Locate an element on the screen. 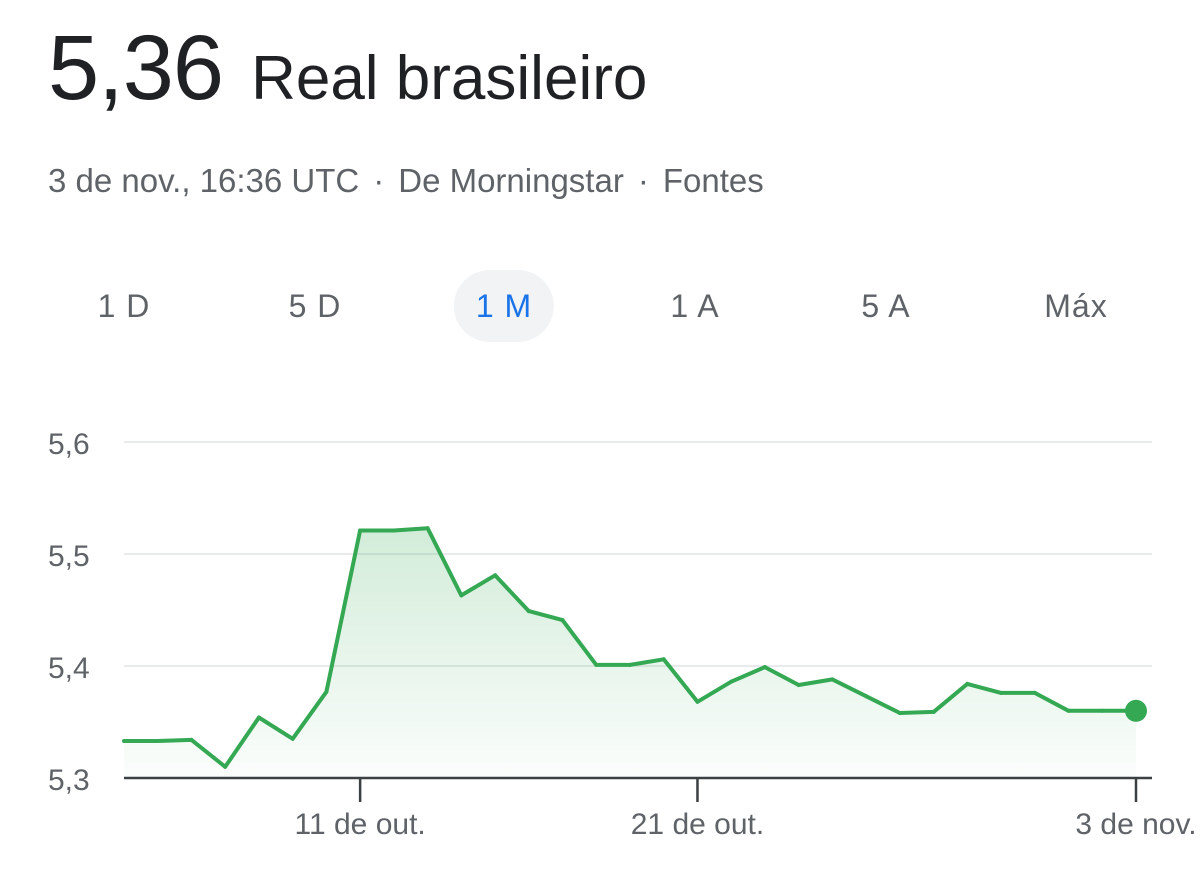 The image size is (1200, 874). x-tick-label: 21 de out. is located at coordinates (697, 824).